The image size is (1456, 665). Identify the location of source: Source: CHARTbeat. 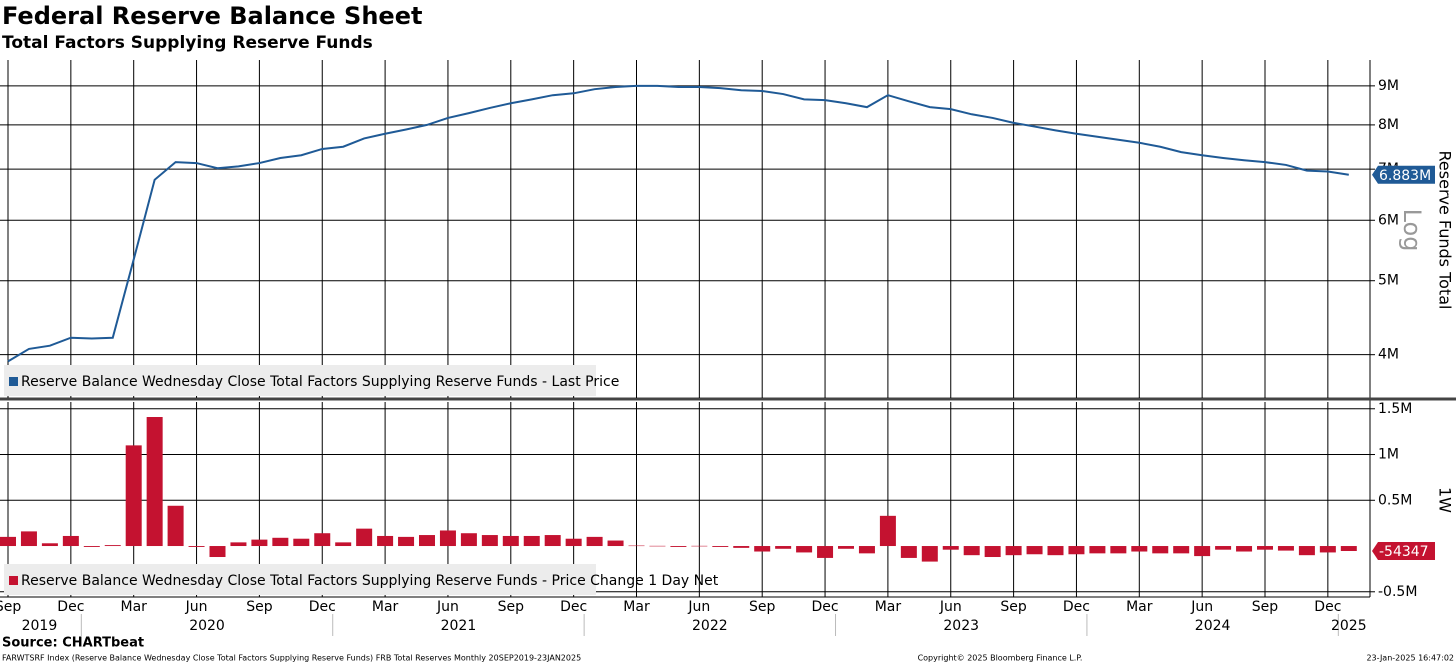
(73, 643).